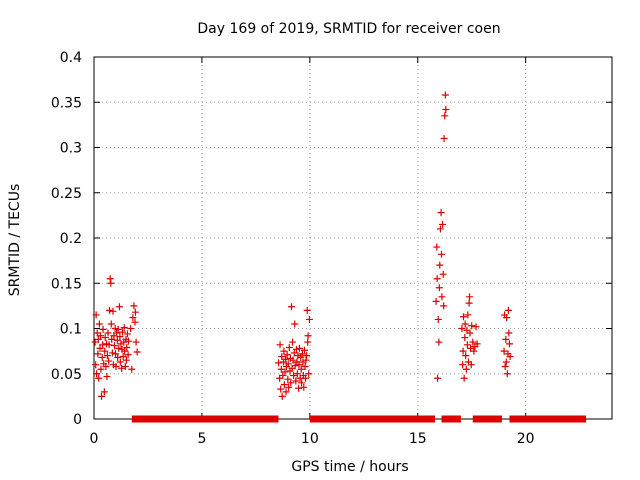 The image size is (640, 480). Describe the element at coordinates (526, 439) in the screenshot. I see `x-tick-label: 20` at that location.